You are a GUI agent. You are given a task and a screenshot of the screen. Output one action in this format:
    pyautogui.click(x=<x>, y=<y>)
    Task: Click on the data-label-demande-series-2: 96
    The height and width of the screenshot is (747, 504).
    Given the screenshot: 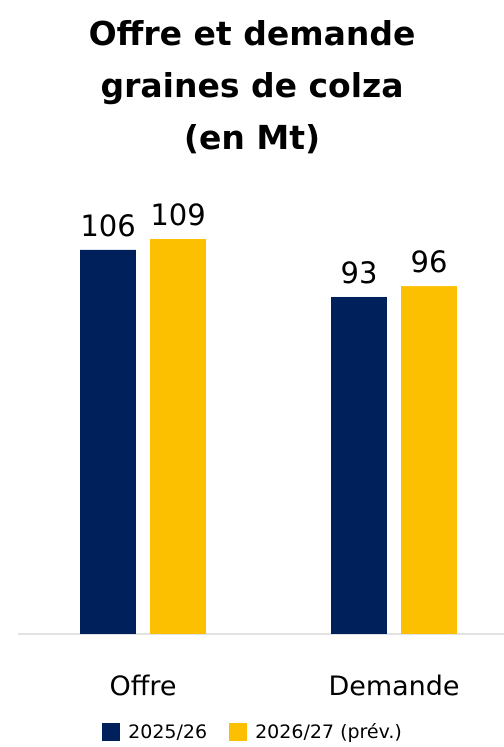 What is the action you would take?
    pyautogui.click(x=429, y=262)
    